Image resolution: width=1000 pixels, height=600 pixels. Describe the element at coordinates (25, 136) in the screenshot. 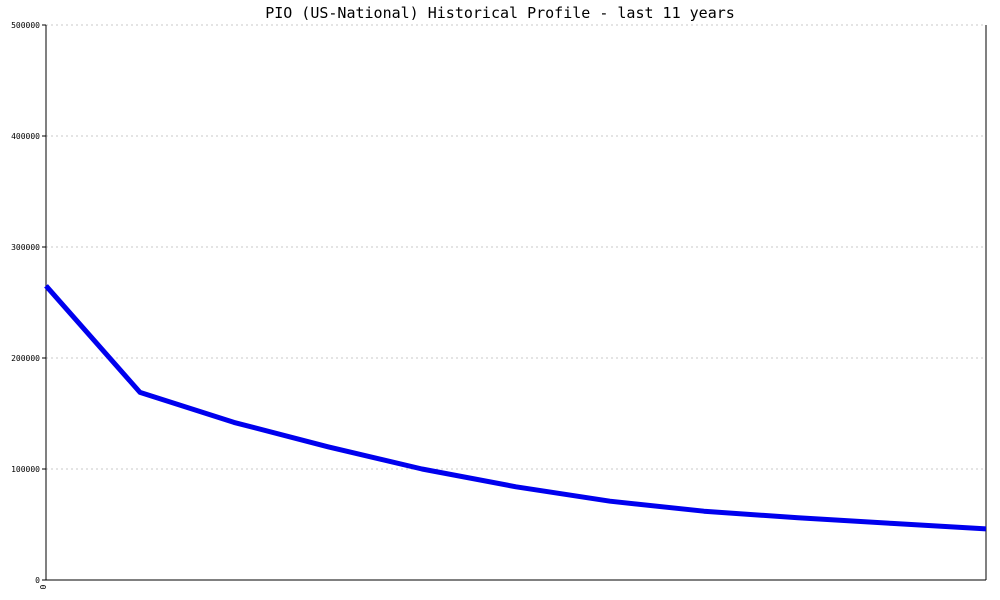

I see `y-tick-label-4: 400000` at that location.